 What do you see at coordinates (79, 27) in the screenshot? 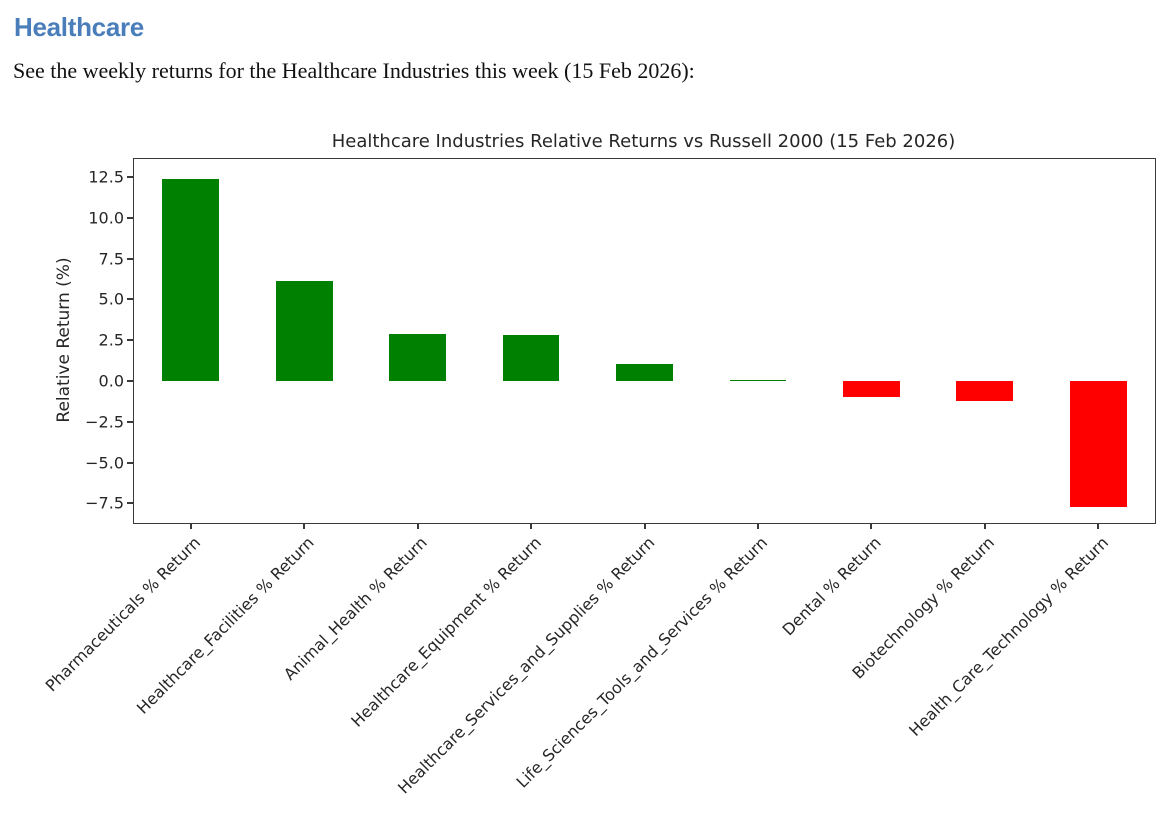
I see `page-title: Healthcare` at bounding box center [79, 27].